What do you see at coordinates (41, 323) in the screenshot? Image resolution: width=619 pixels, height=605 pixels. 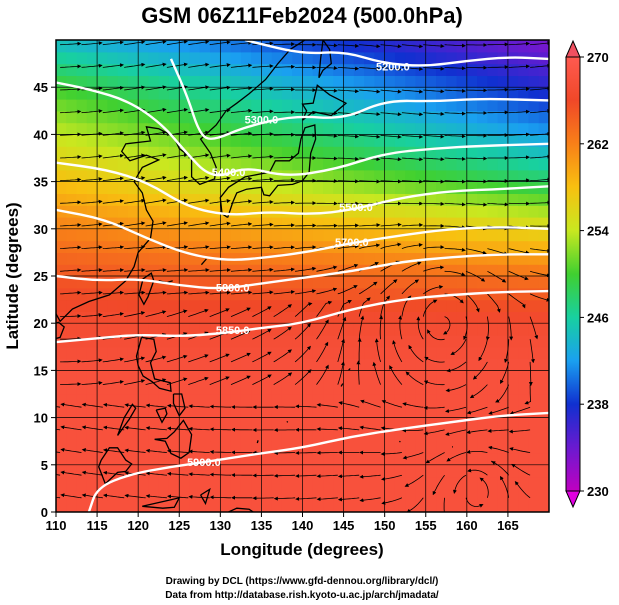 I see `y-tick-label: 20` at bounding box center [41, 323].